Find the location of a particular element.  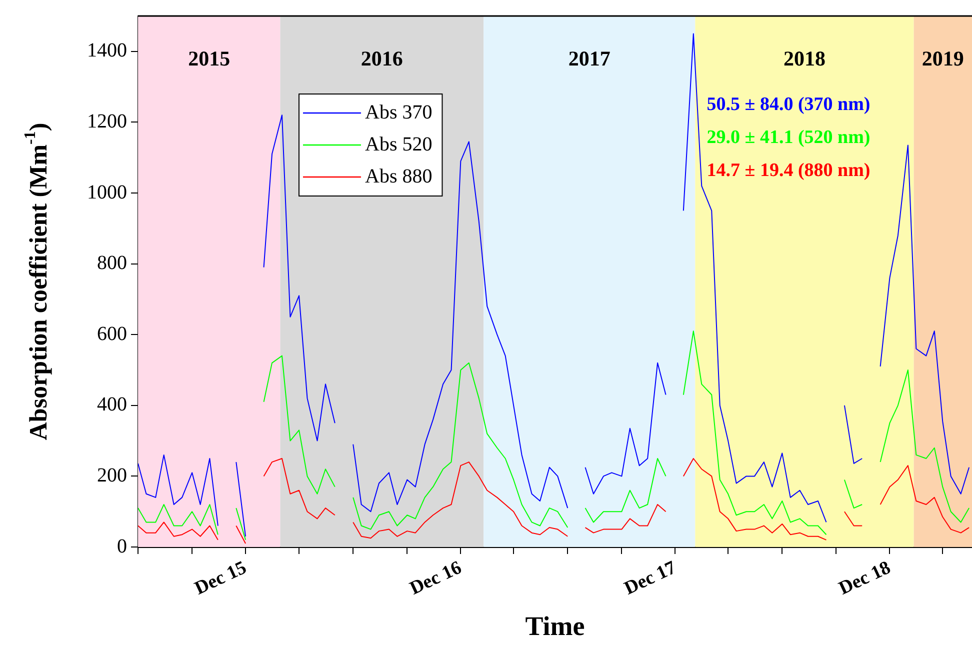

x-tick-label: Dec 15 is located at coordinates (221, 578).